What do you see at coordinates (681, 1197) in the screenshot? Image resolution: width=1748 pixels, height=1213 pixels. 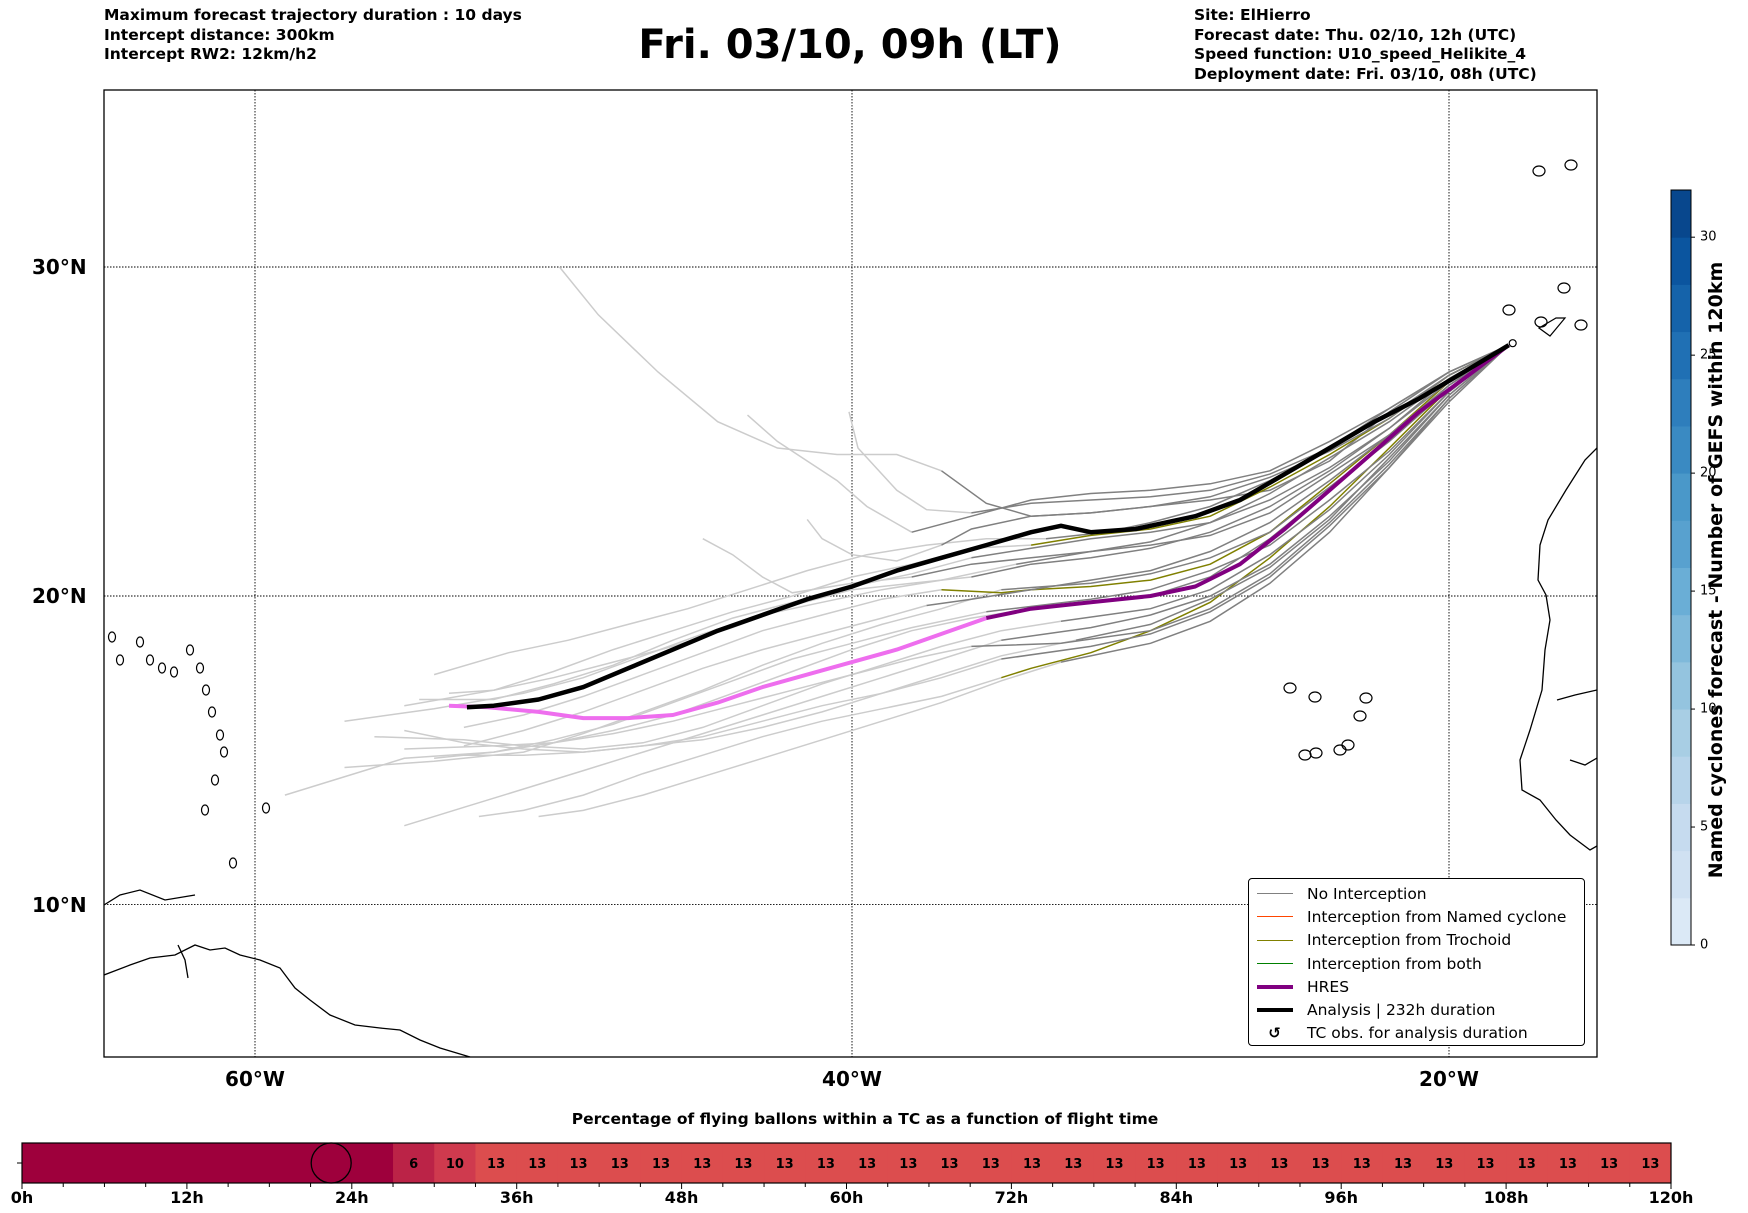 I see `tc-bar-tick-label: 48h` at bounding box center [681, 1197].